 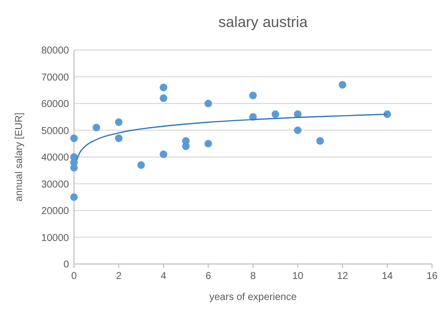 I want to click on x-tick-label: 8, so click(x=253, y=276).